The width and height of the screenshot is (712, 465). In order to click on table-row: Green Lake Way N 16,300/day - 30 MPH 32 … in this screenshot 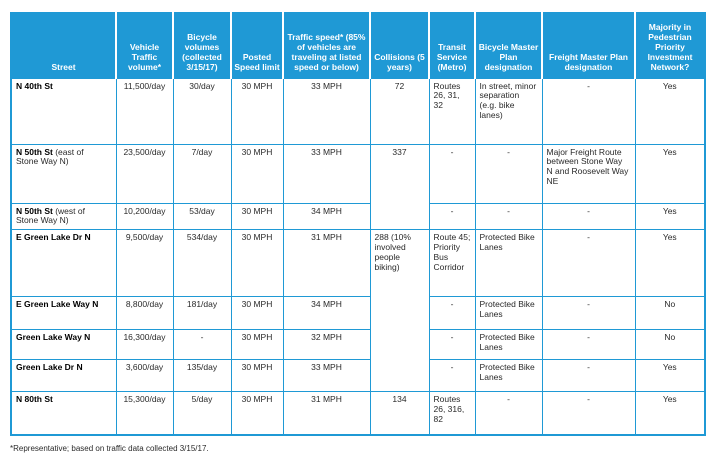, I will do `click(358, 345)`.